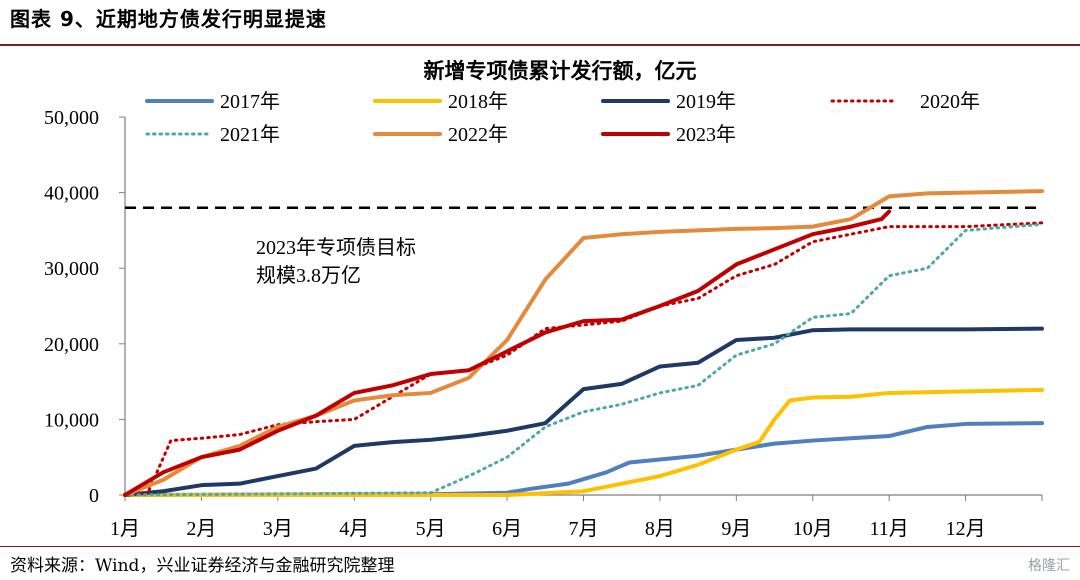 The image size is (1080, 580). What do you see at coordinates (966, 529) in the screenshot?
I see `x-tick-label: 12月` at bounding box center [966, 529].